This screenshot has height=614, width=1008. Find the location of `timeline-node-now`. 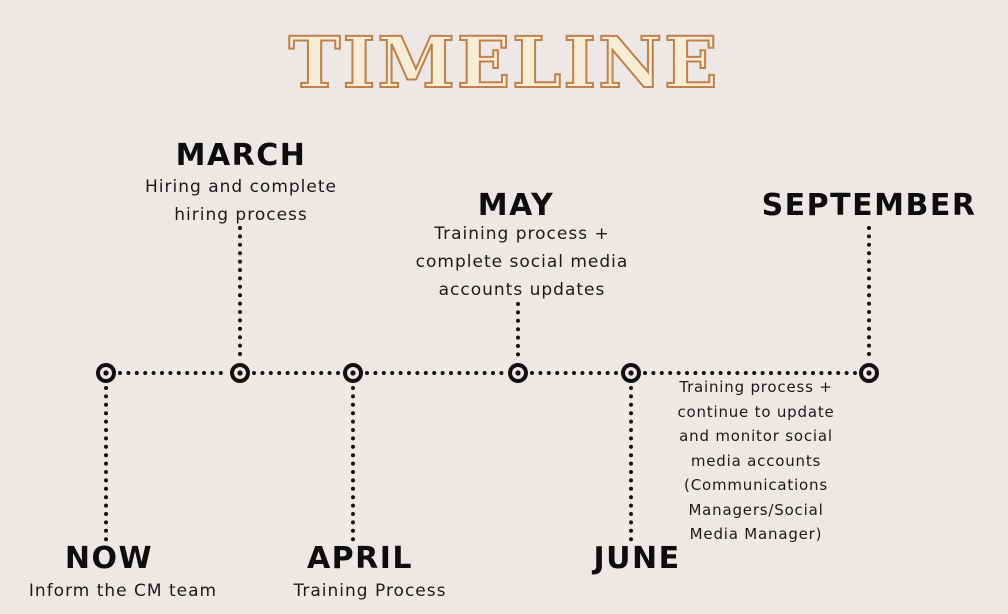

timeline-node-now is located at coordinates (106, 373).